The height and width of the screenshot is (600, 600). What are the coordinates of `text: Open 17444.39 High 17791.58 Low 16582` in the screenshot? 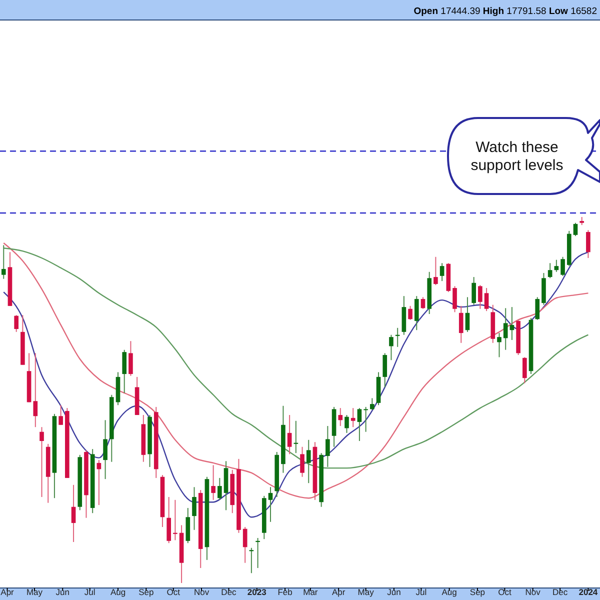 It's located at (505, 11).